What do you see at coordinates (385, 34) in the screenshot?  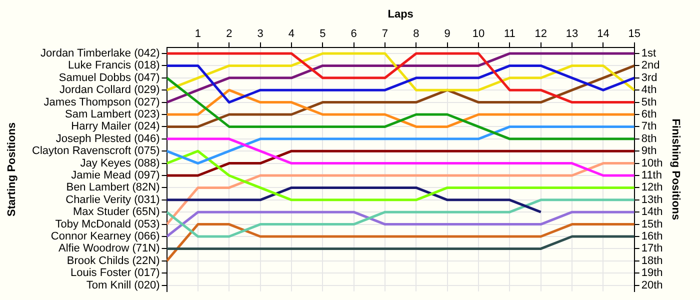 I see `x-tick-label: 7` at bounding box center [385, 34].